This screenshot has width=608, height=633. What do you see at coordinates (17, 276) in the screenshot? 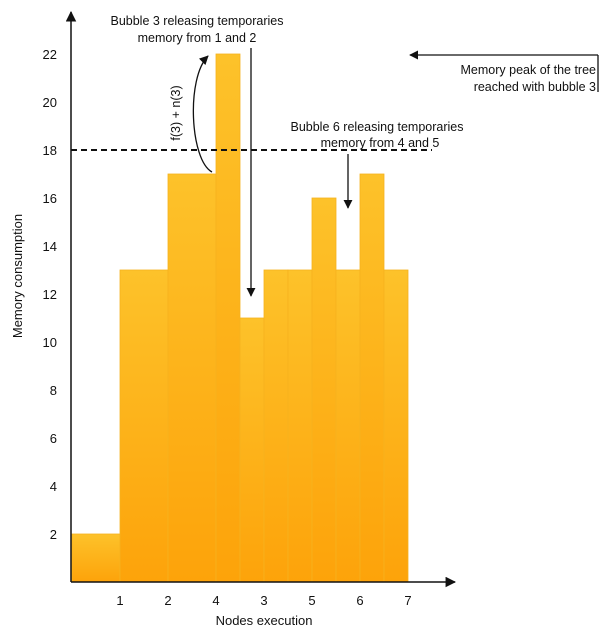
I see `y-axis-title: Memory consumption` at bounding box center [17, 276].